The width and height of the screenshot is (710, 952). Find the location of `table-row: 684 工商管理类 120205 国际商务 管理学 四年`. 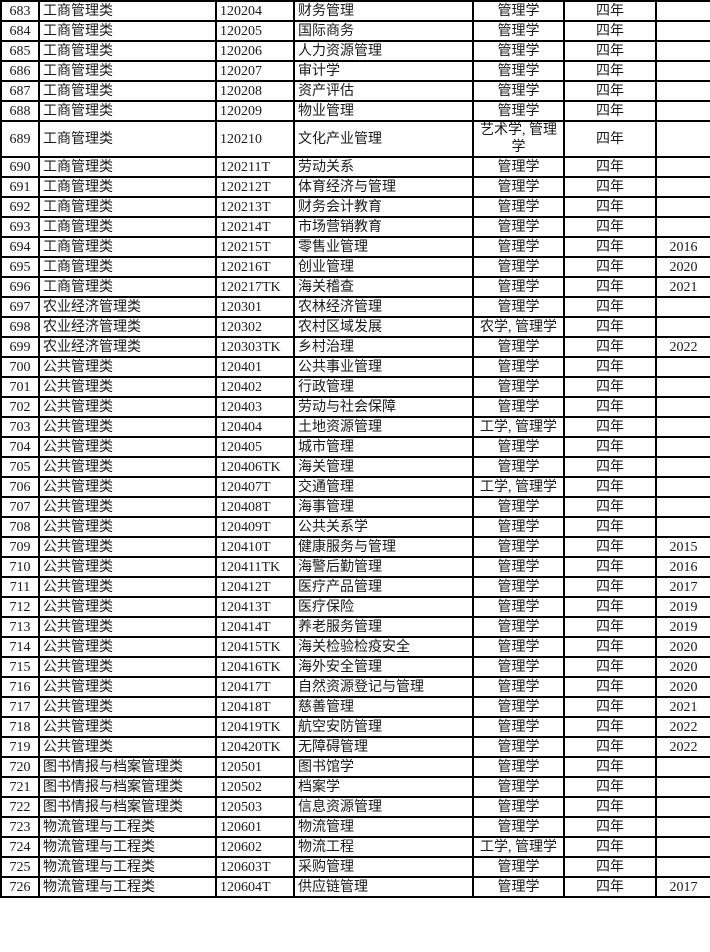

table-row: 684 工商管理类 120205 国际商务 管理学 四年 is located at coordinates (355, 31).